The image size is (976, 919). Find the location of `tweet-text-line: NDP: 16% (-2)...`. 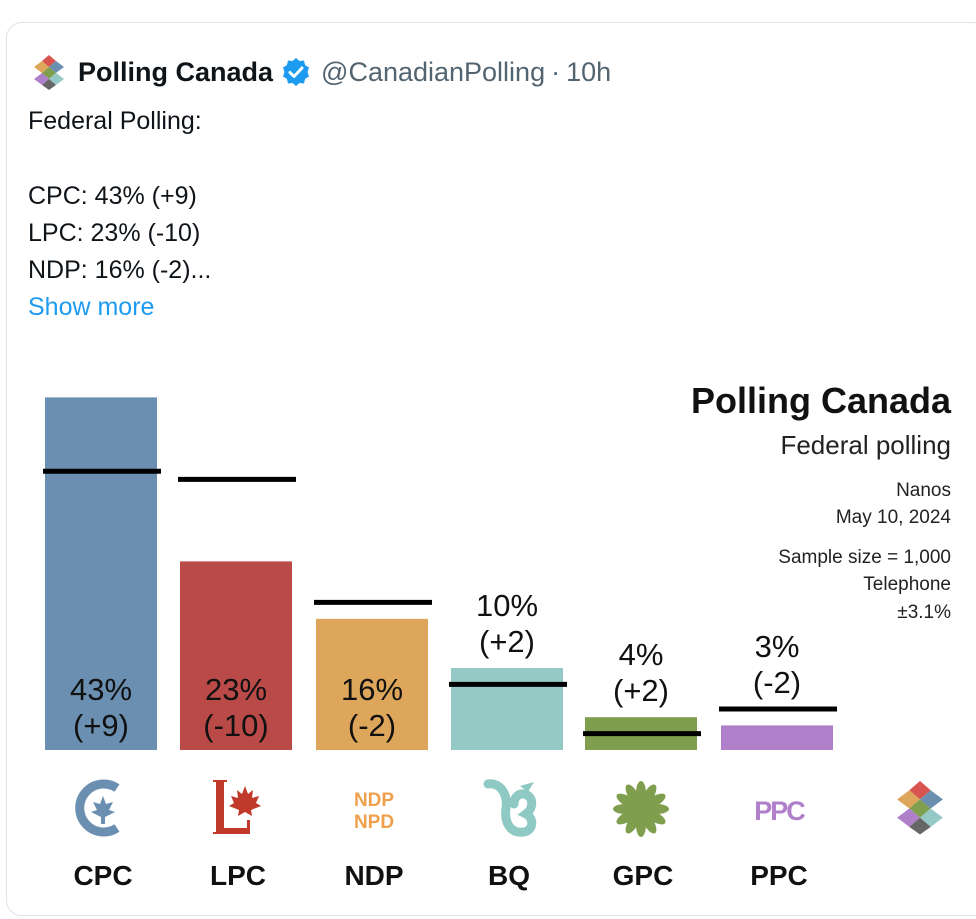

tweet-text-line: NDP: 16% (-2)... is located at coordinates (120, 270).